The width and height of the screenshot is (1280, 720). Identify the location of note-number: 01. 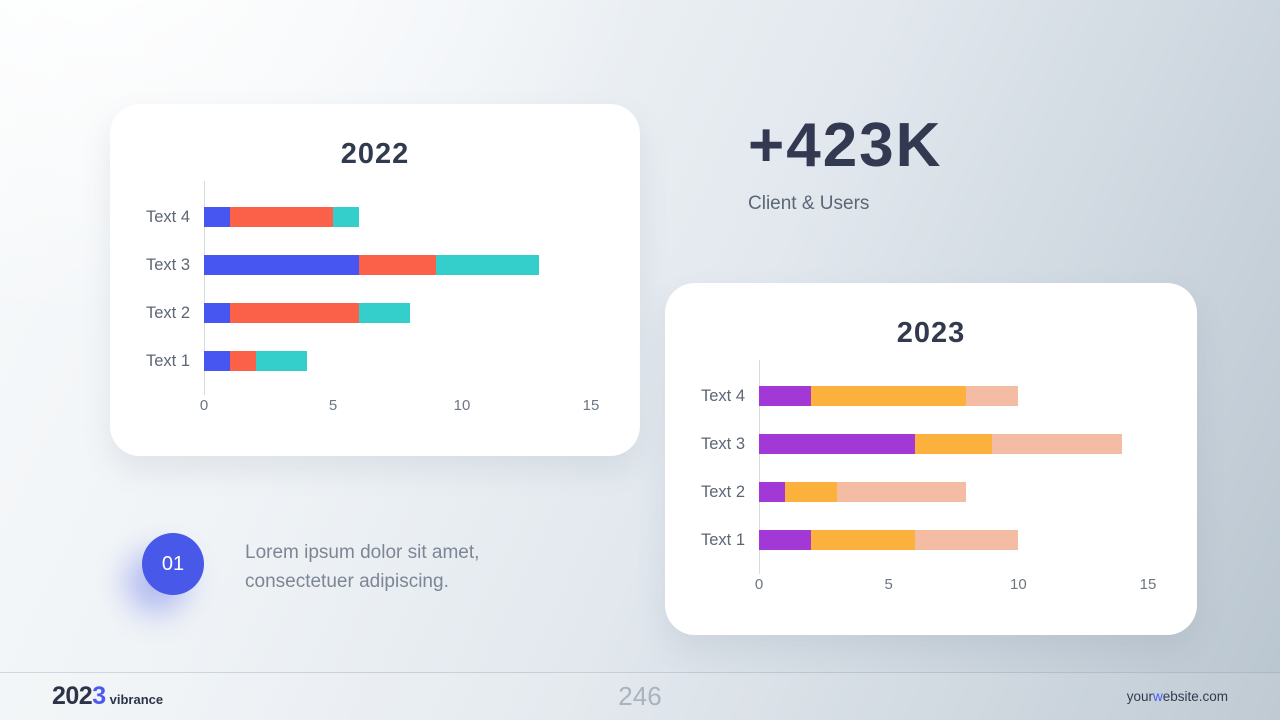
(173, 563).